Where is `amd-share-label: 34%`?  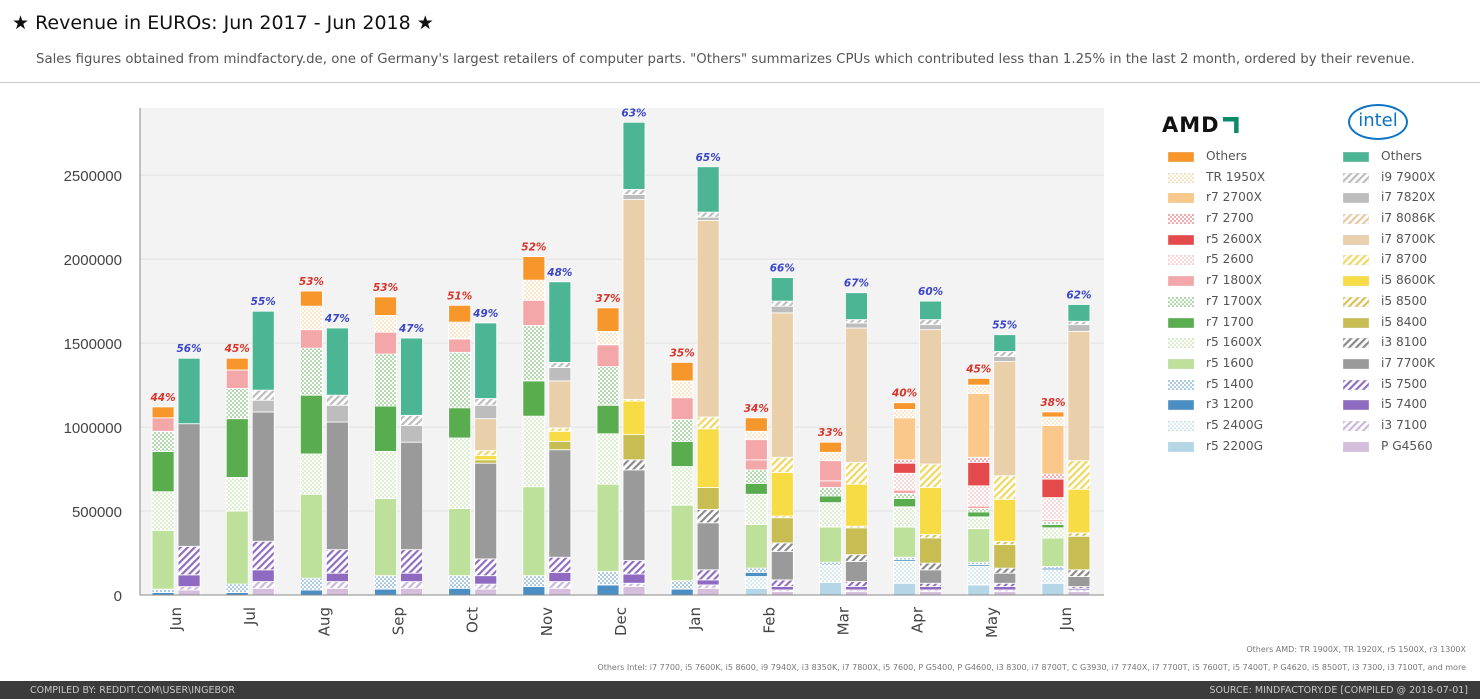
amd-share-label: 34% is located at coordinates (756, 409).